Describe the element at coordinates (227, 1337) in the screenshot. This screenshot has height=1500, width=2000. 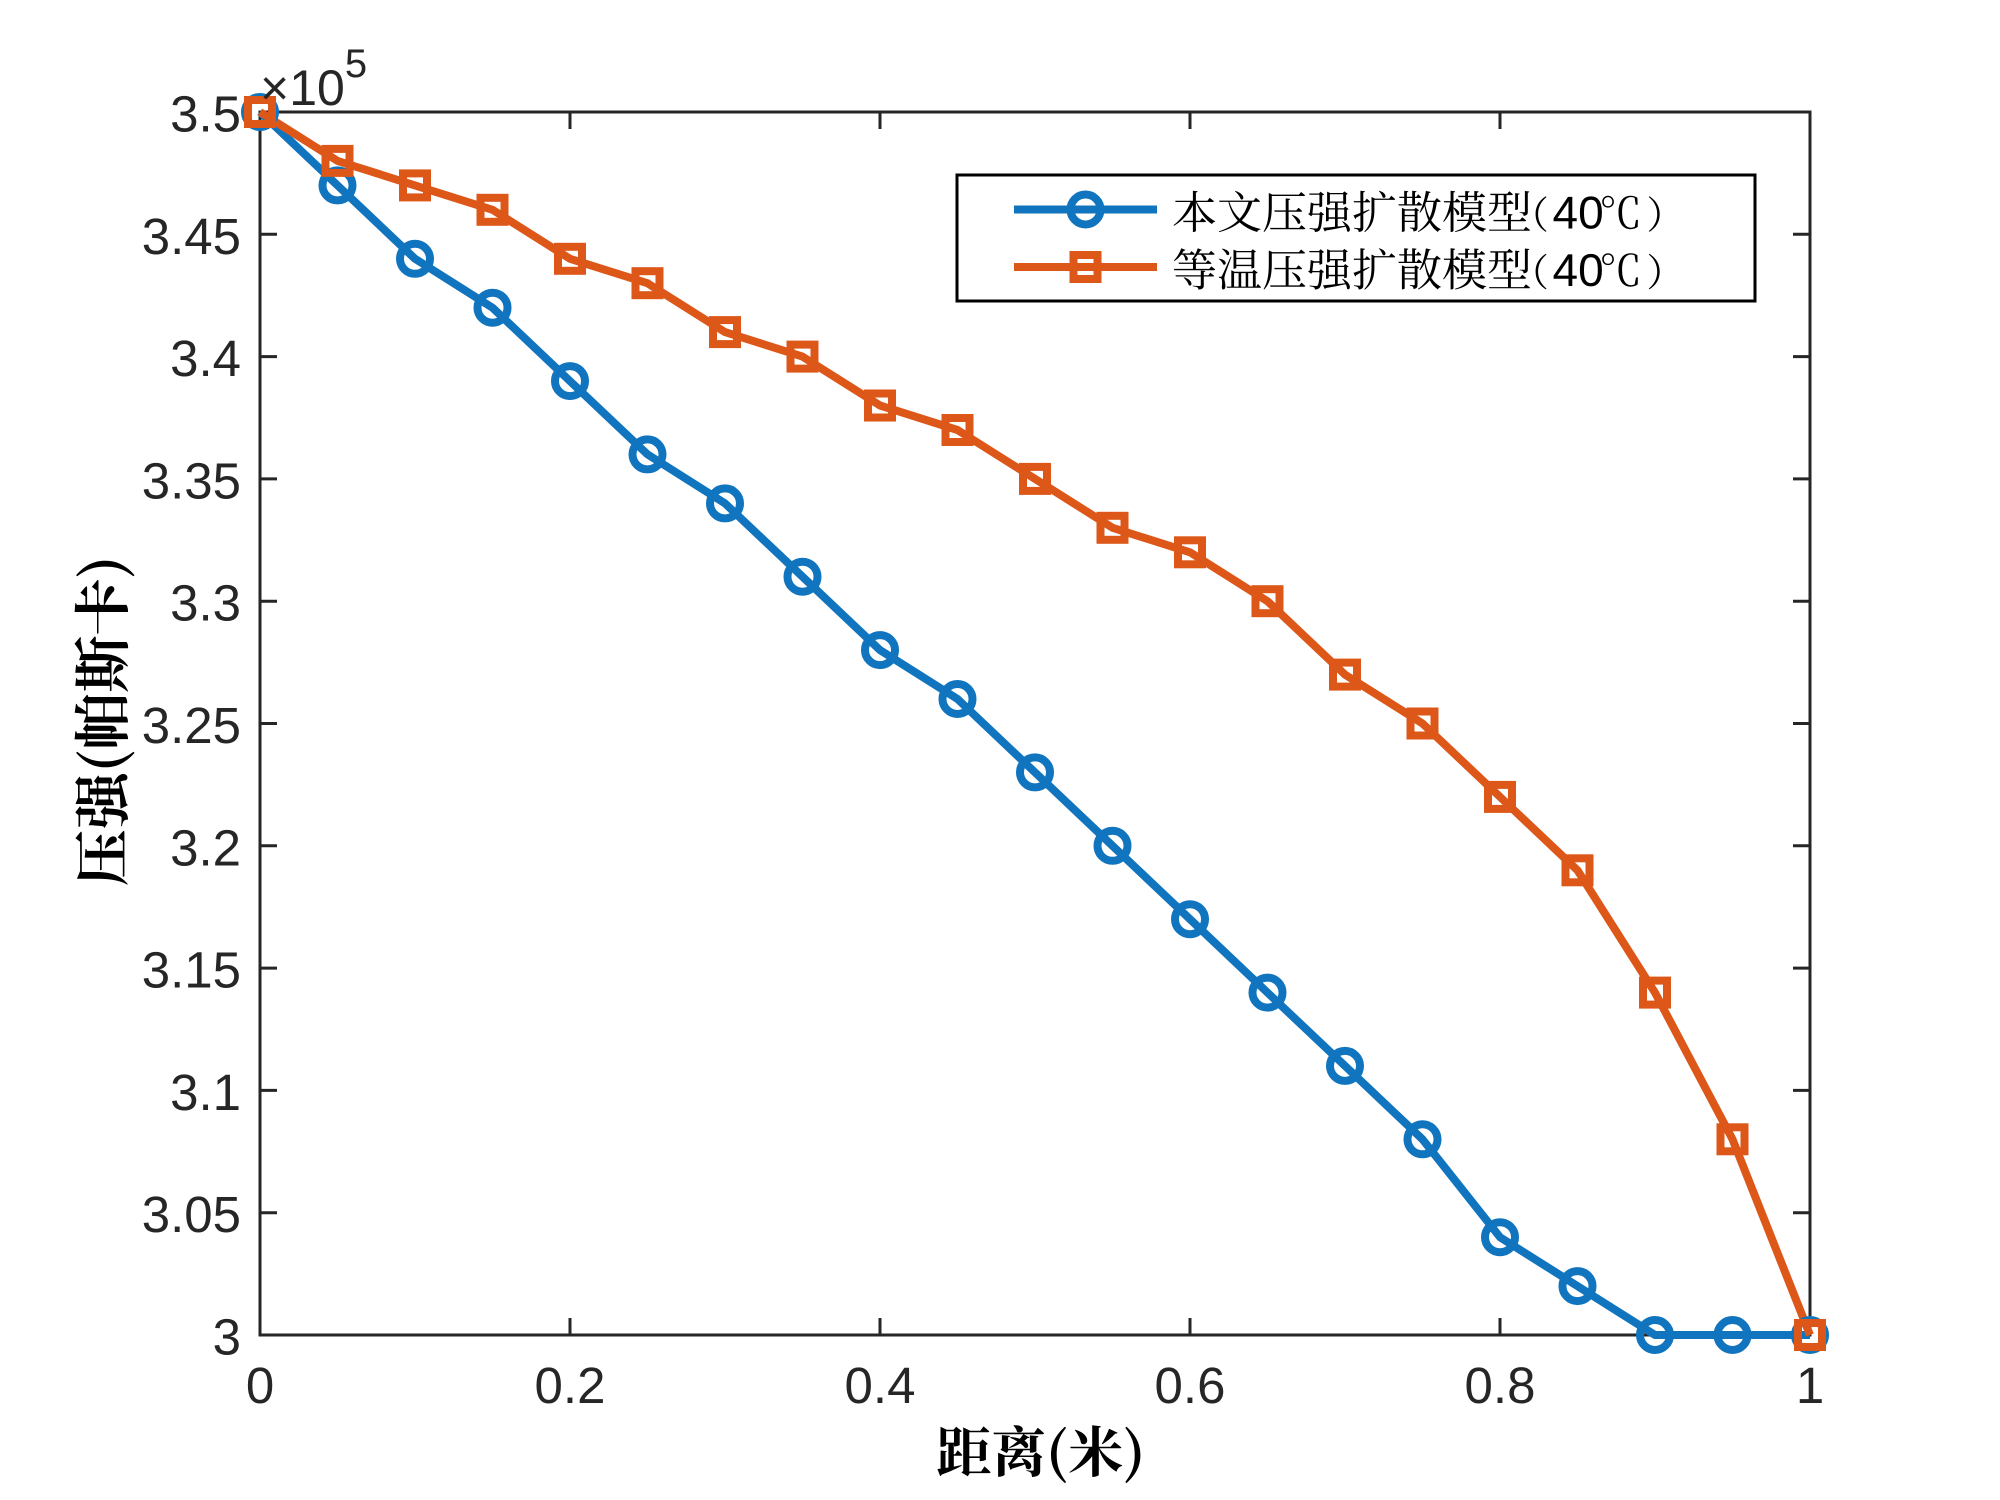
I see `svg-text: 3` at that location.